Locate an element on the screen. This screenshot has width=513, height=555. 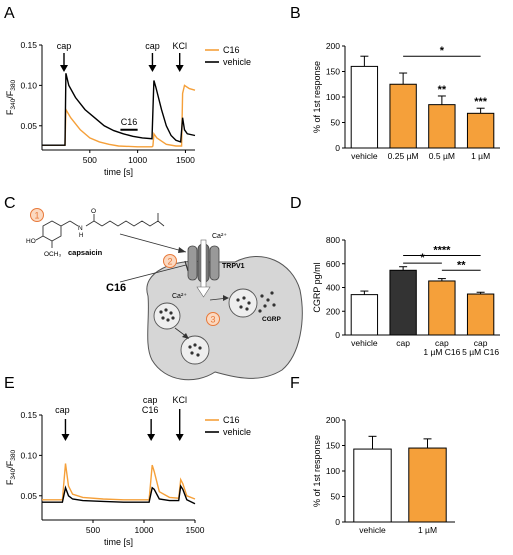
calcium-flow-arrowhead is located at coordinates (203, 292).